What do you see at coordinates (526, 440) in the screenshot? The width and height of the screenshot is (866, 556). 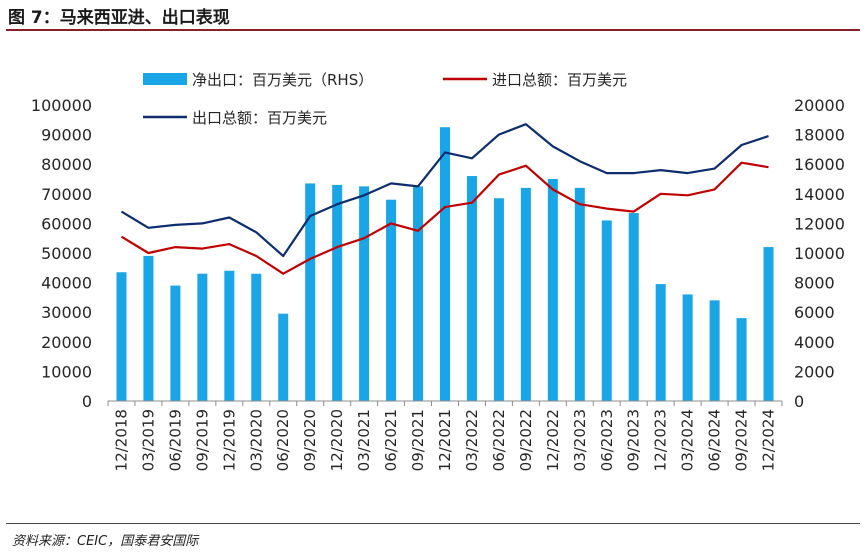 I see `x-tick-label: 09/2022` at bounding box center [526, 440].